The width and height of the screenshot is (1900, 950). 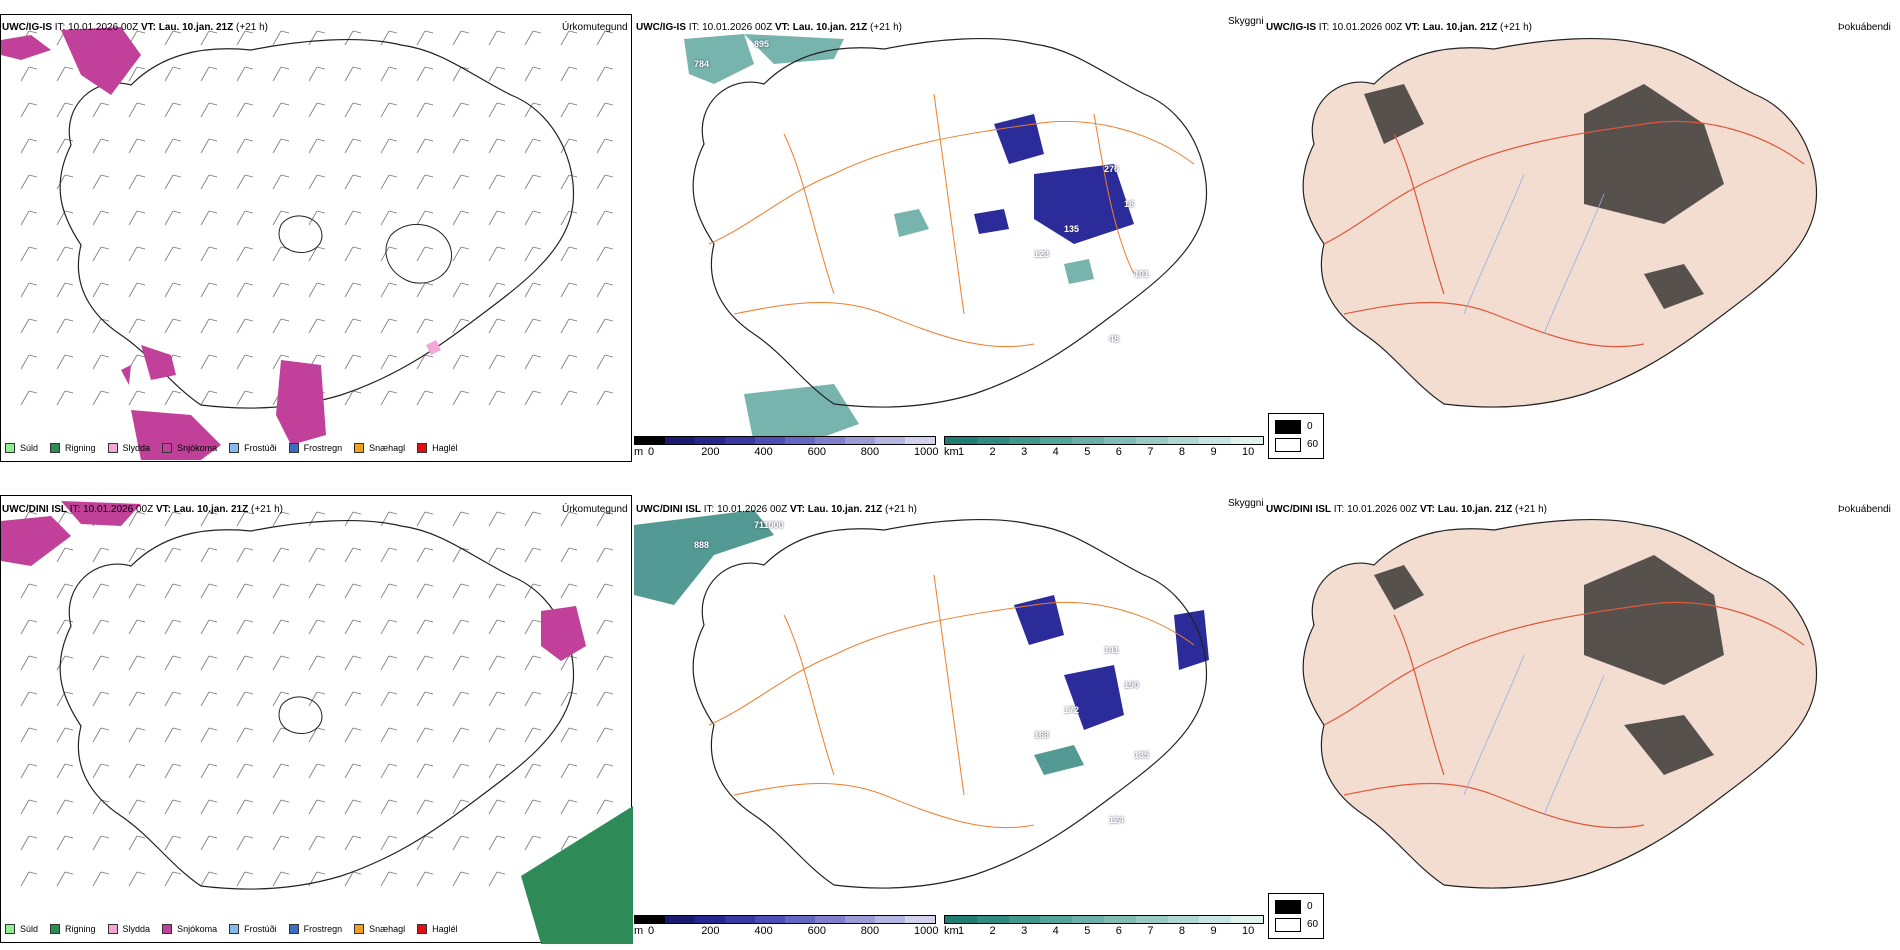 What do you see at coordinates (951, 931) in the screenshot?
I see `colorbar-unit: km` at bounding box center [951, 931].